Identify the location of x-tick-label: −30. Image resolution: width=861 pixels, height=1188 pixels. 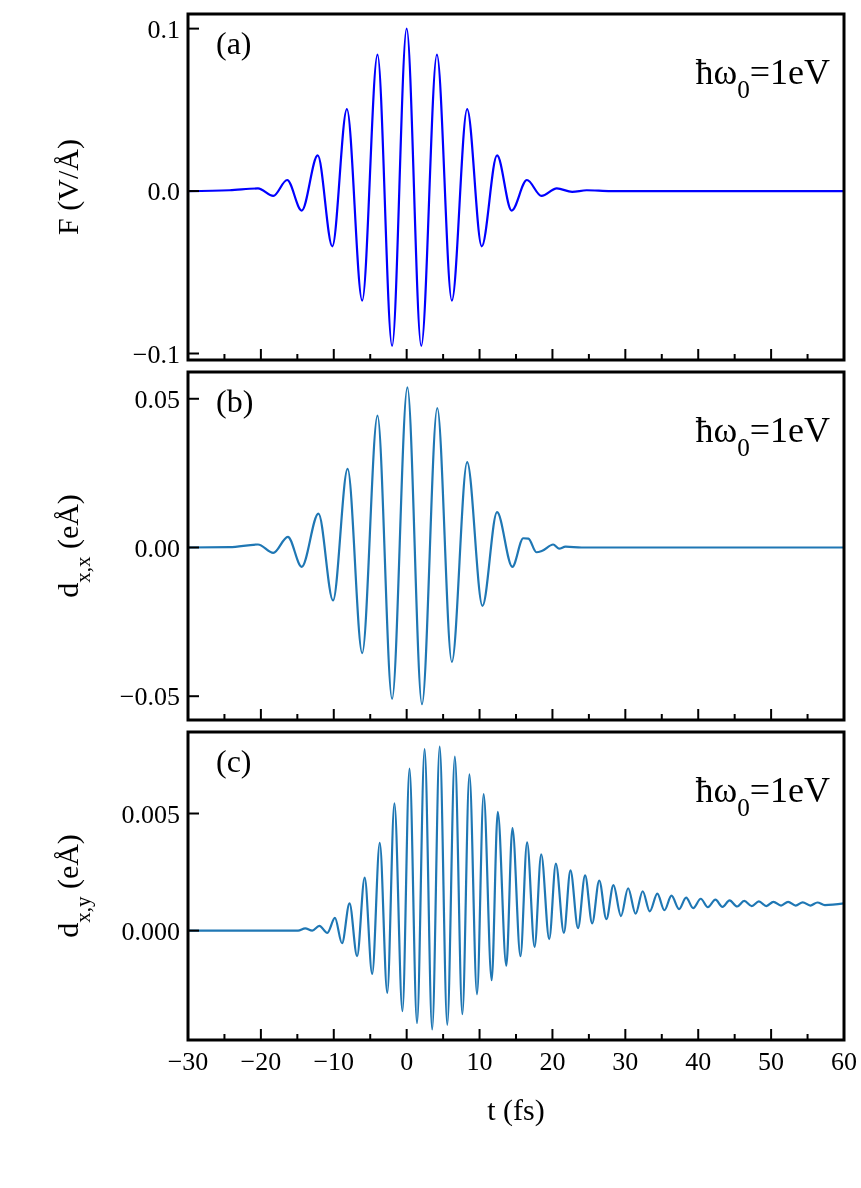
(188, 1061).